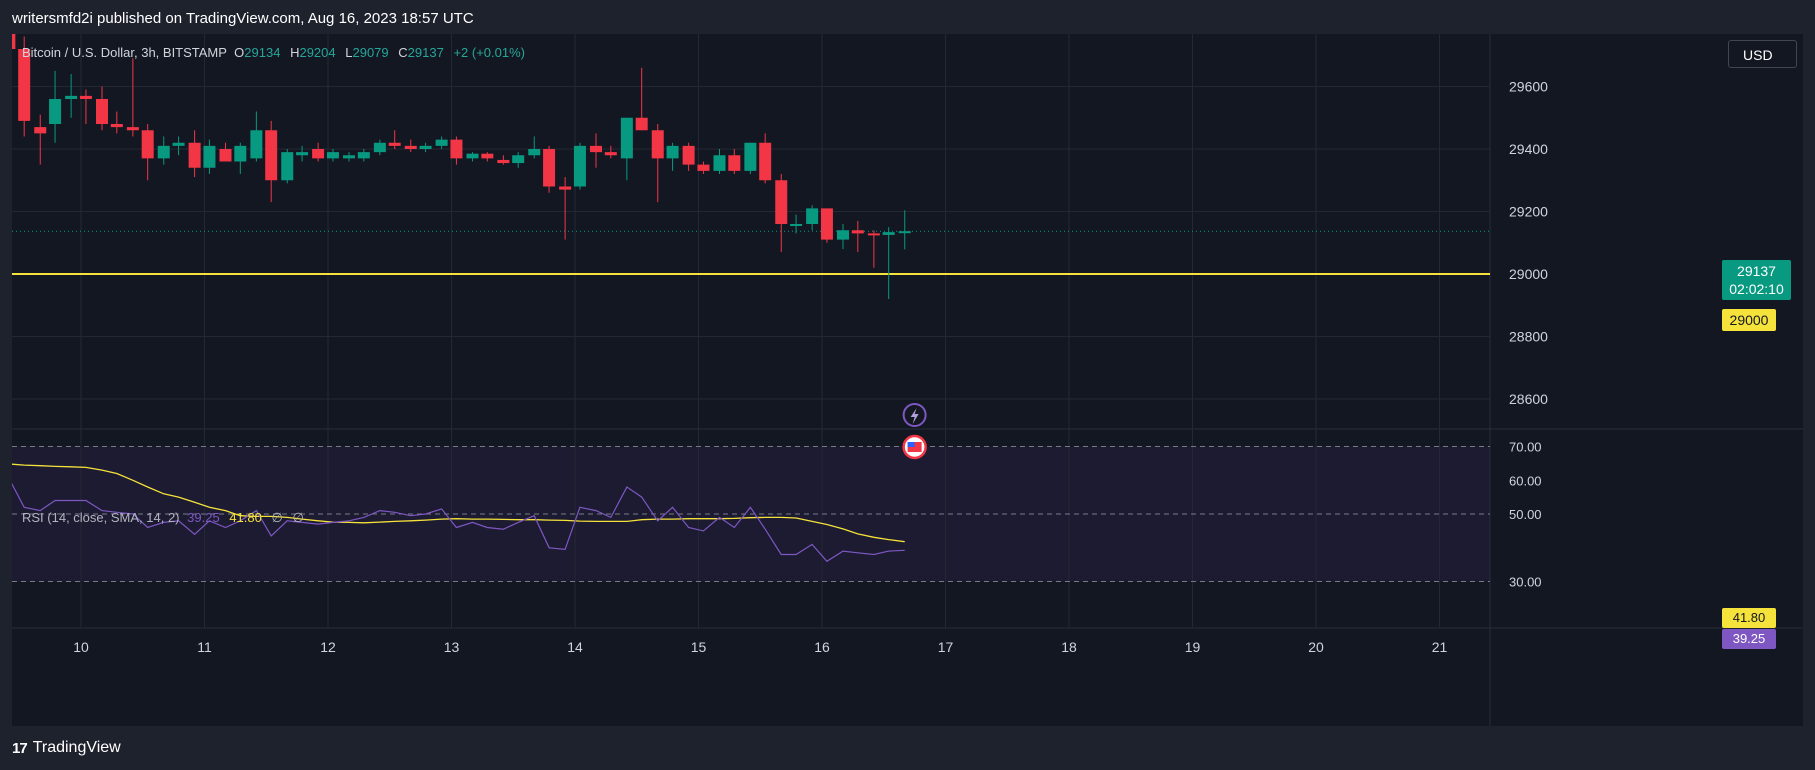 This screenshot has height=770, width=1815. I want to click on price-tick-label: 28800, so click(1528, 337).